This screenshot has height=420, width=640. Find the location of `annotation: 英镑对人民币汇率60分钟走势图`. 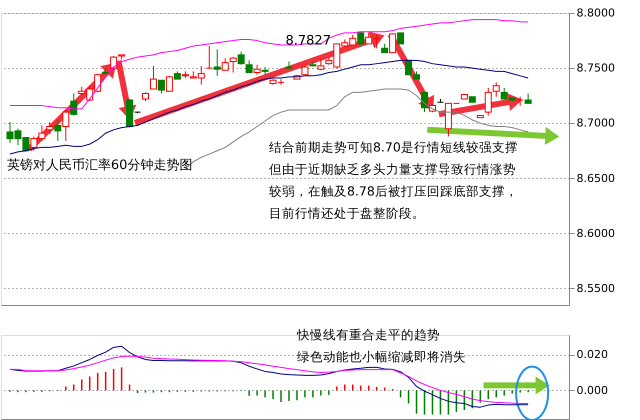

annotation: 英镑对人民币汇率60分钟走势图 is located at coordinates (99, 165).